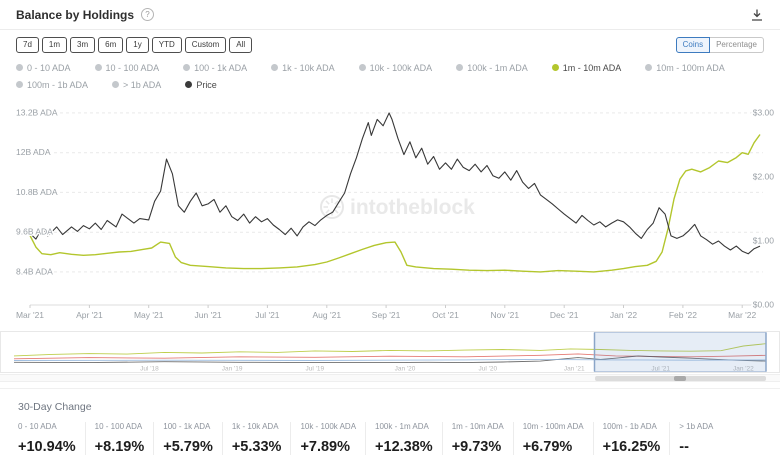 The width and height of the screenshot is (780, 470). What do you see at coordinates (757, 15) in the screenshot?
I see `download-icon` at bounding box center [757, 15].